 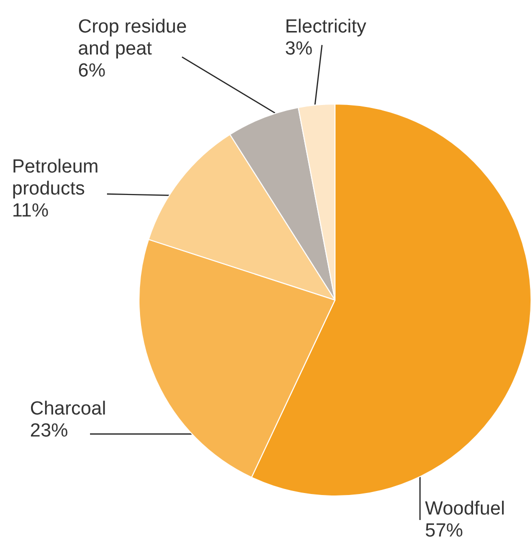 What do you see at coordinates (49, 431) in the screenshot?
I see `data-label: 23%` at bounding box center [49, 431].